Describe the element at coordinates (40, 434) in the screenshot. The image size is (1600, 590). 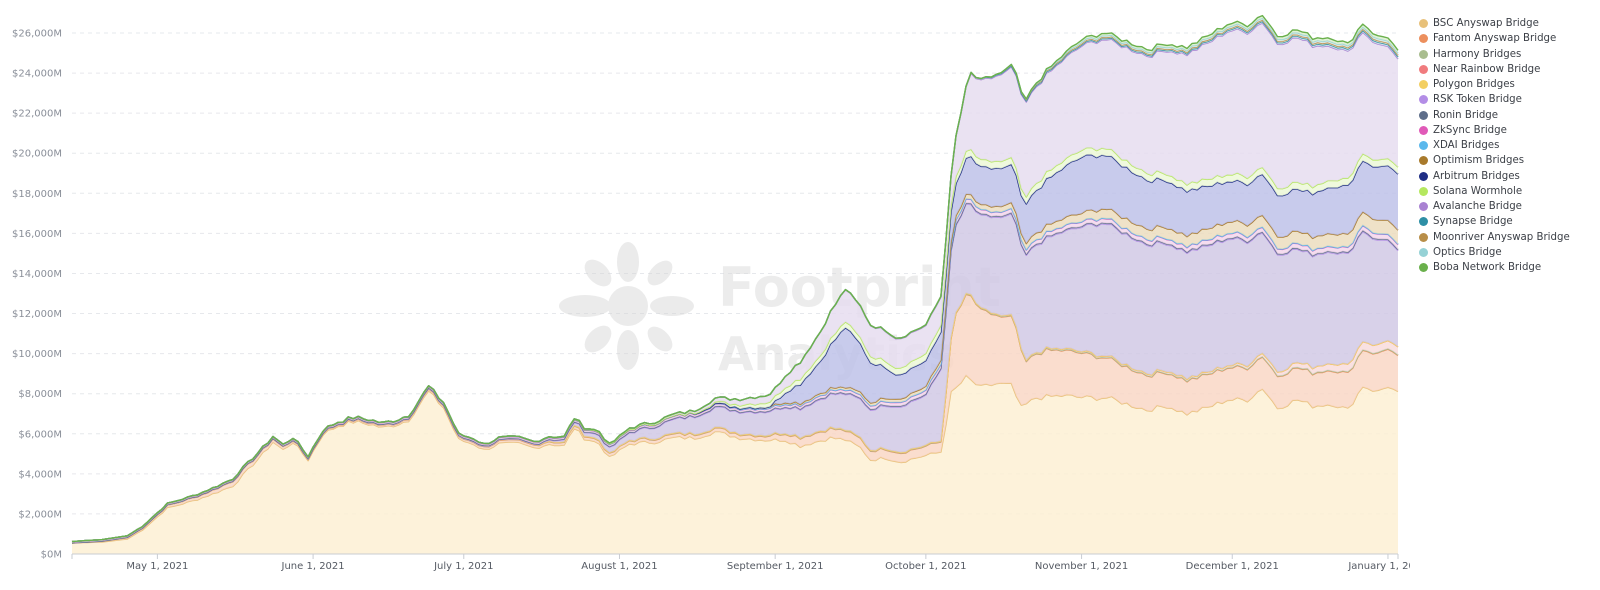
I see `y-tick-label: $6,000M` at that location.